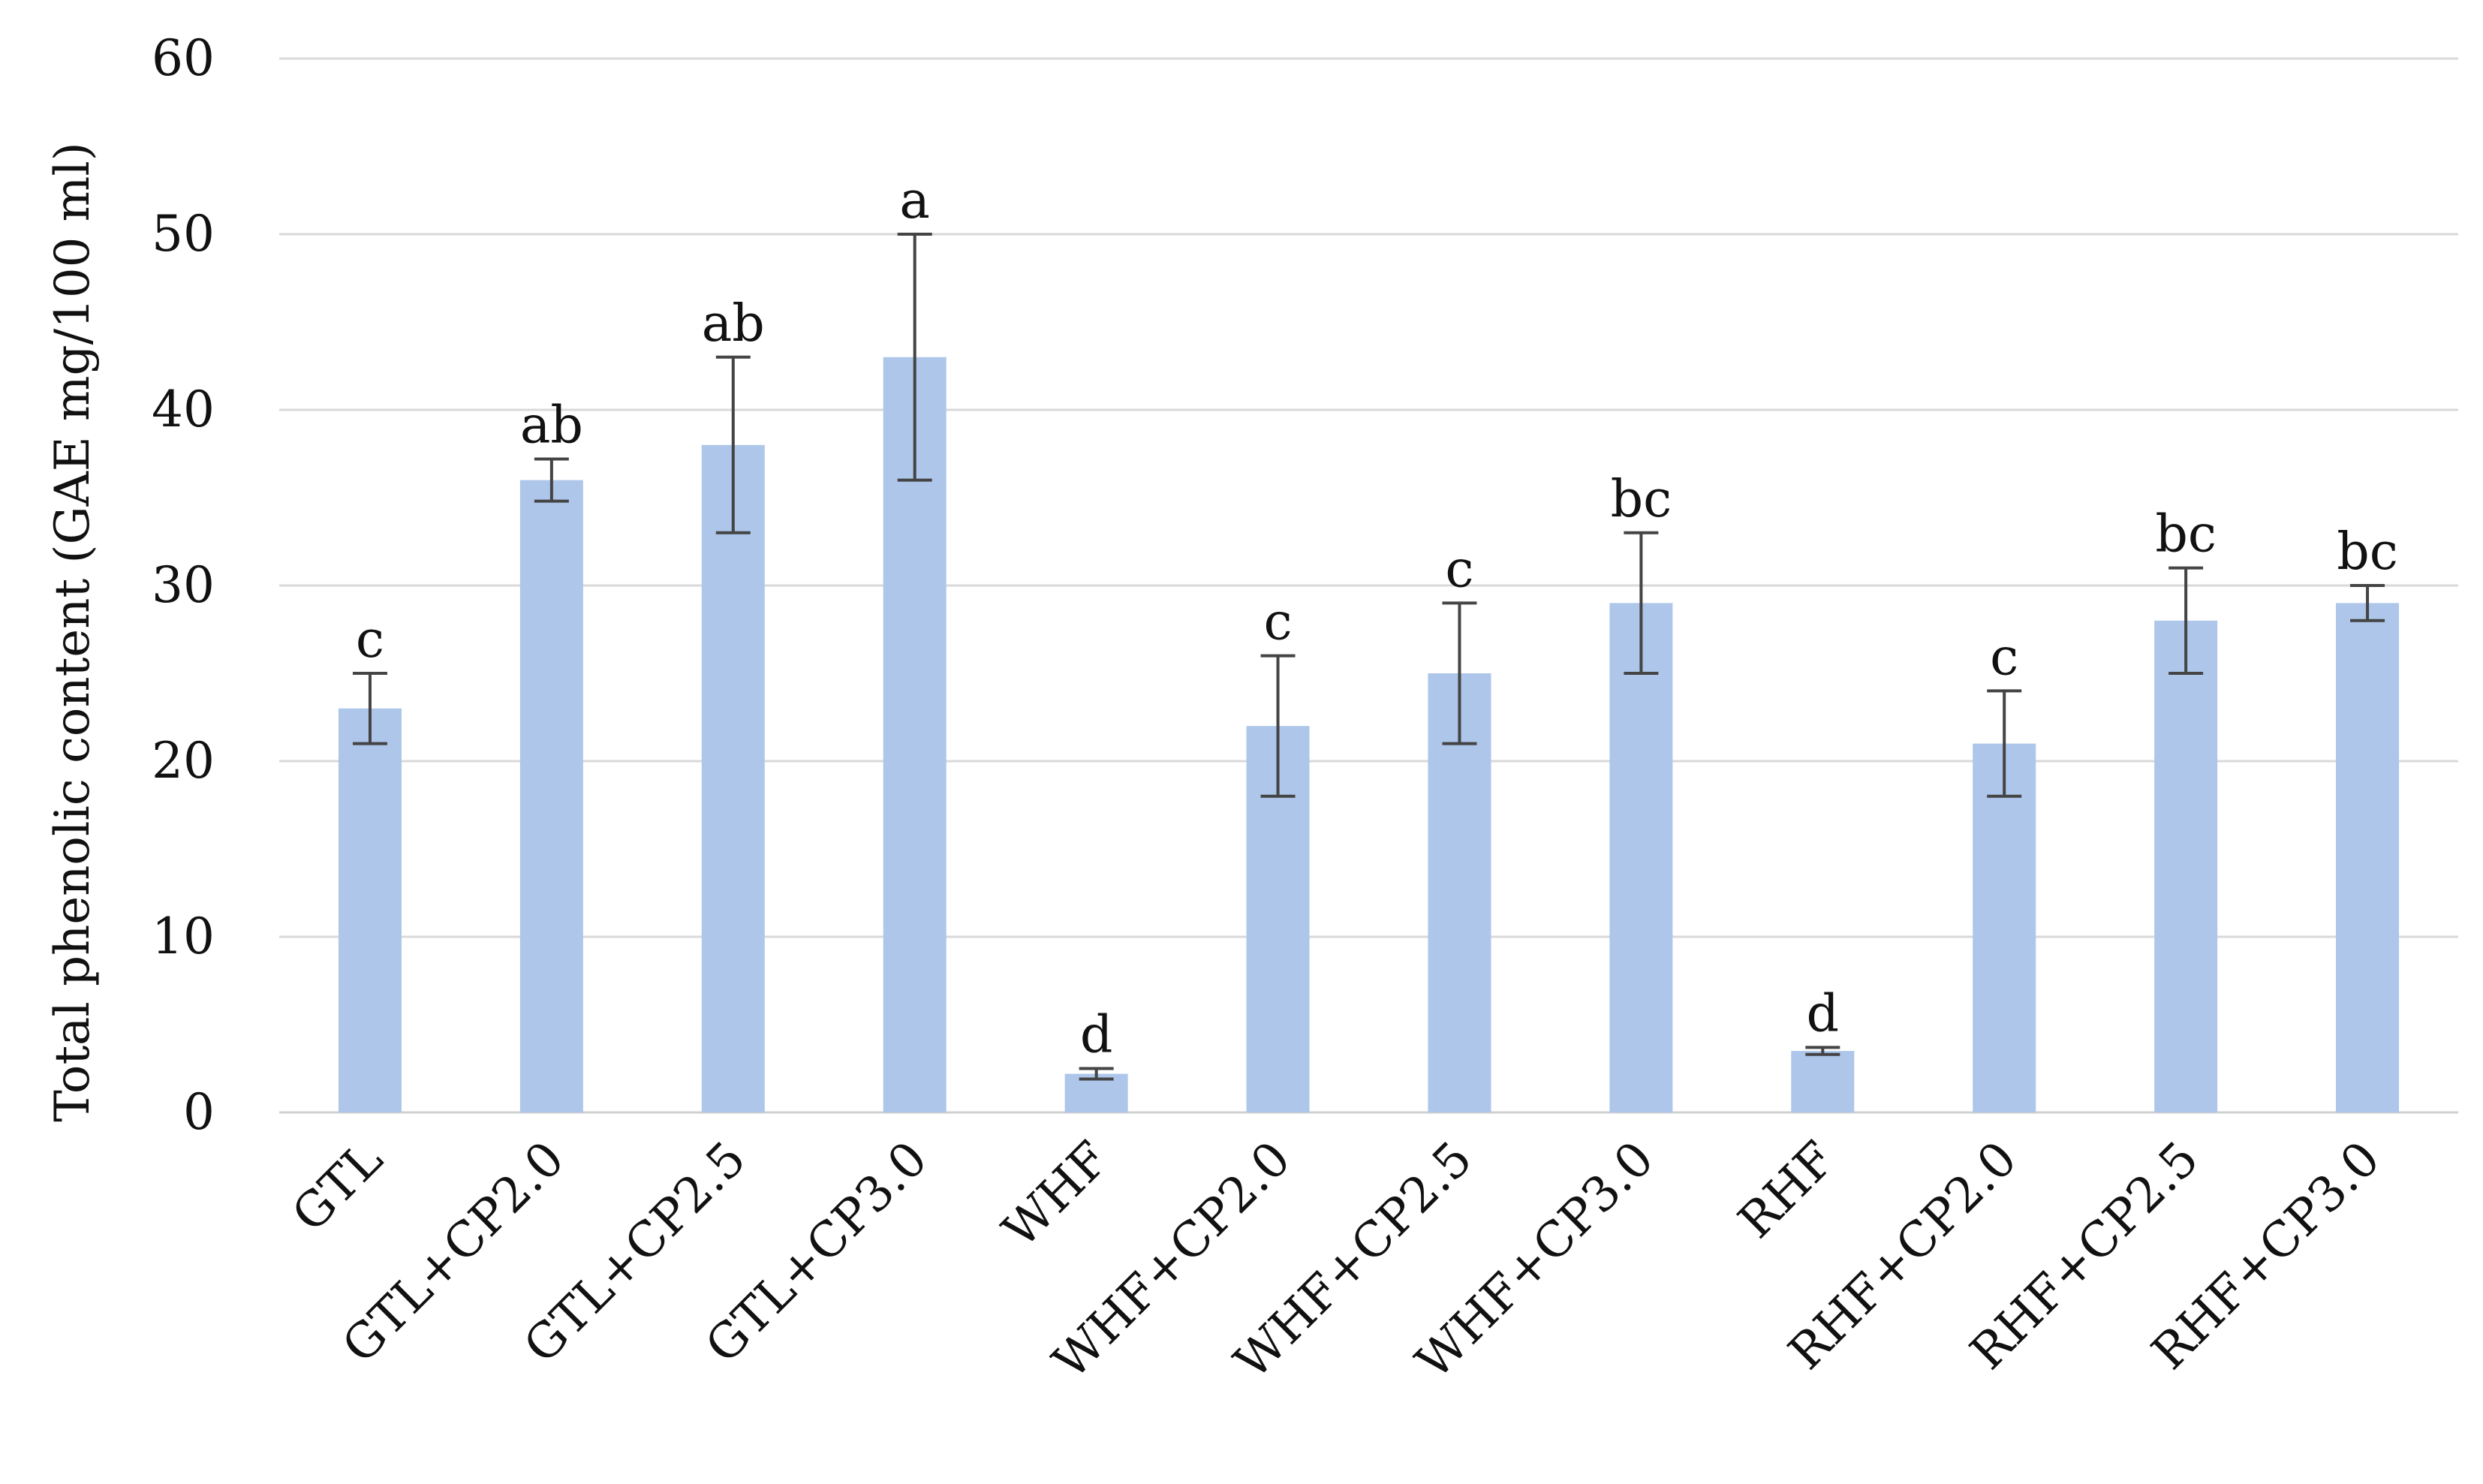 This screenshot has height=1484, width=2483. What do you see at coordinates (1459, 673) in the screenshot?
I see `error-bar-WHF+CP2.5` at bounding box center [1459, 673].